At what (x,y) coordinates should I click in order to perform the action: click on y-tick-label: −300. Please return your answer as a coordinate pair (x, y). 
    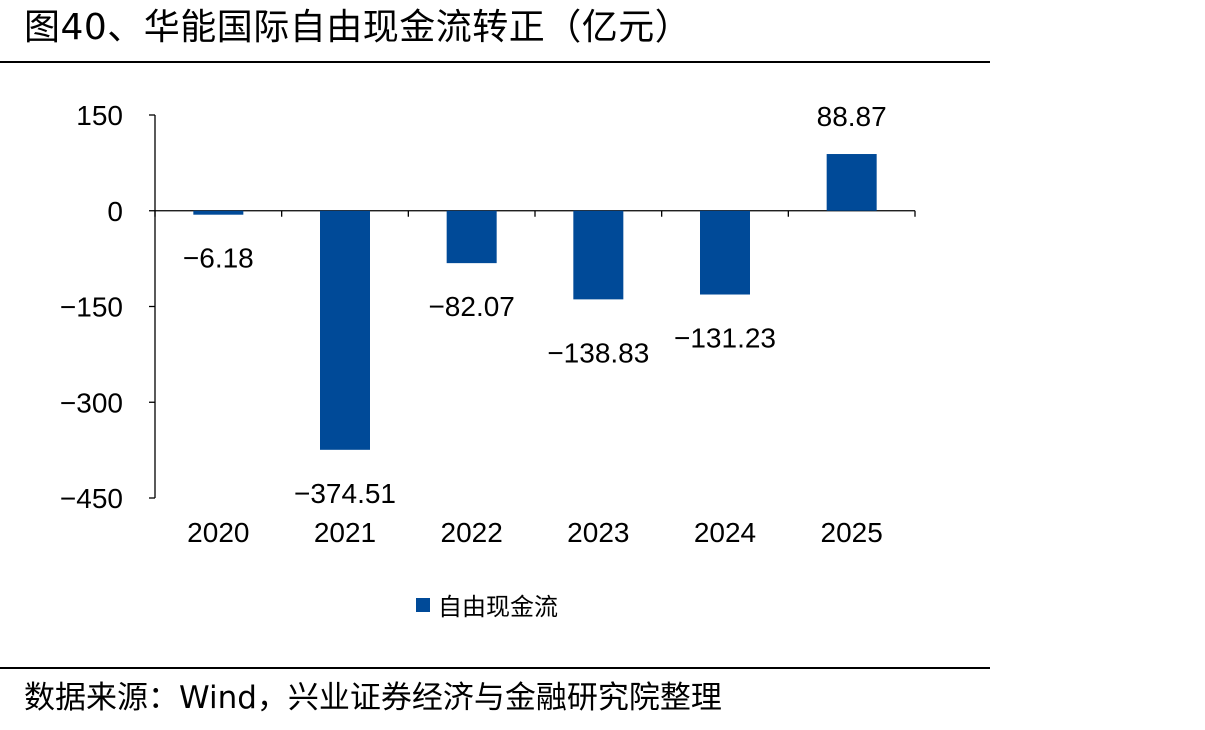
    Looking at the image, I should click on (91, 402).